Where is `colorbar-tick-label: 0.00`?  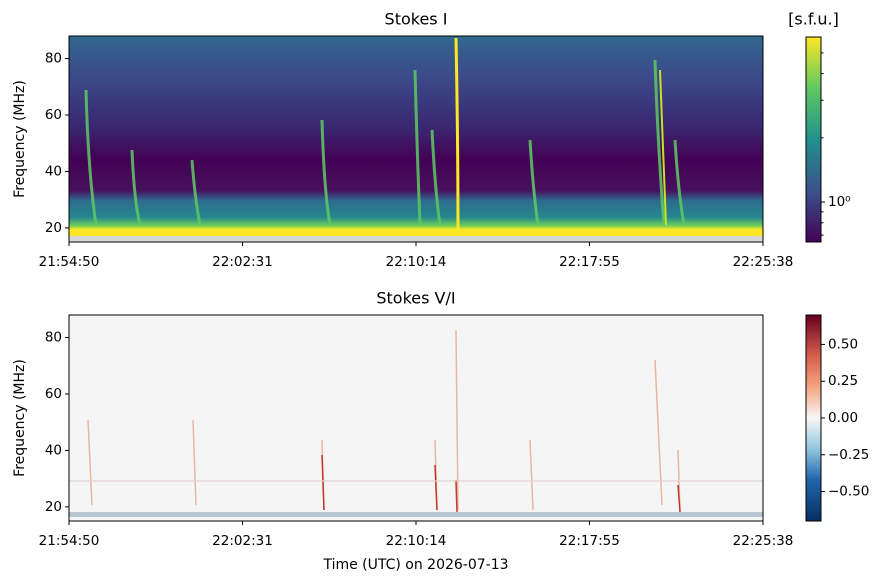 colorbar-tick-label: 0.00 is located at coordinates (843, 418).